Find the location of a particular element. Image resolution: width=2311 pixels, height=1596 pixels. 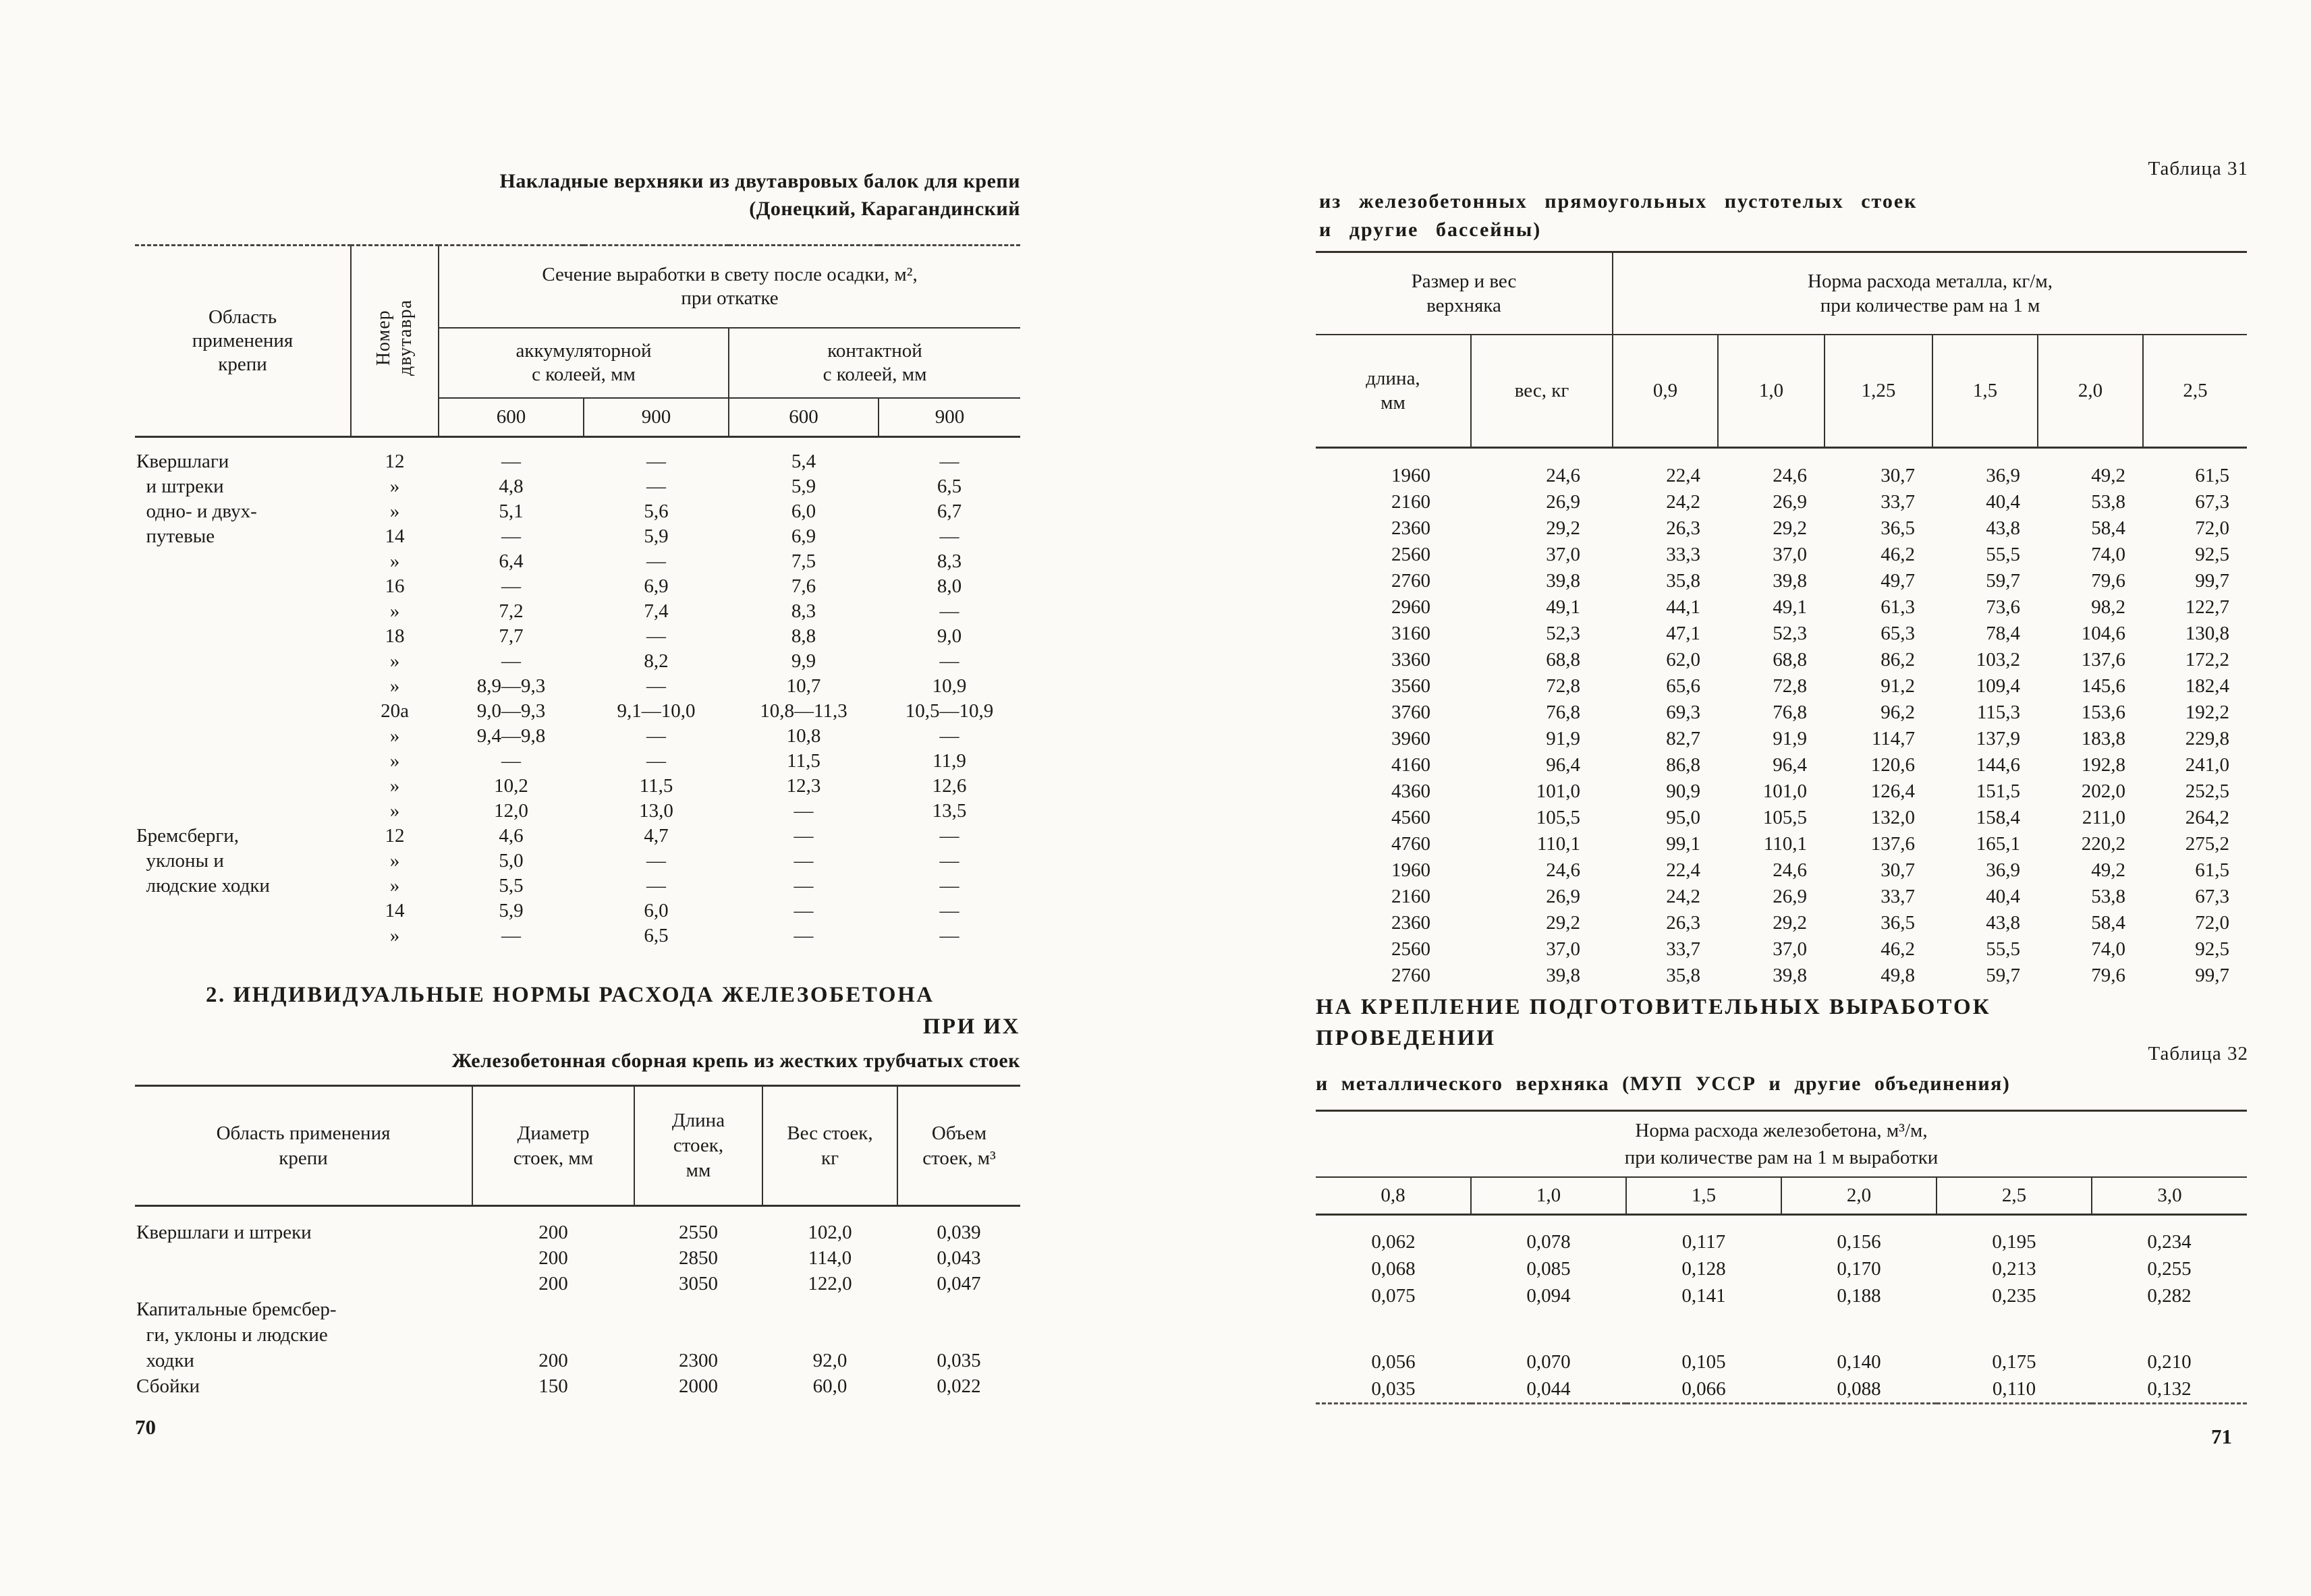

table-cell: 2560 is located at coordinates (1410, 554).